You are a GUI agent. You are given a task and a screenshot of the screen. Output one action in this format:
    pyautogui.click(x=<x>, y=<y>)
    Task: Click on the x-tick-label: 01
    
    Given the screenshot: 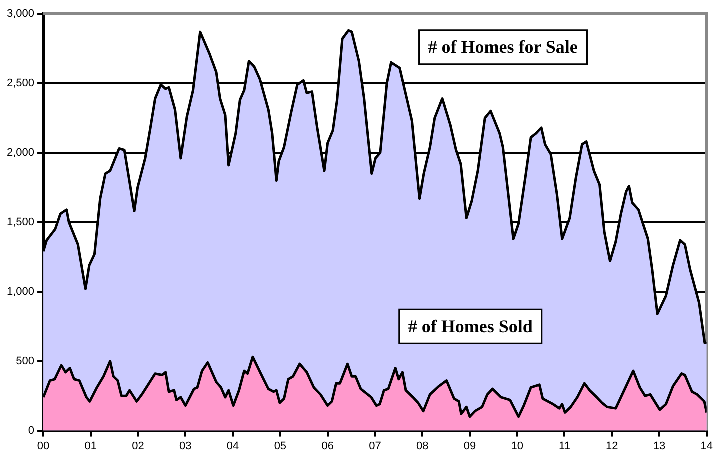 What is the action you would take?
    pyautogui.click(x=91, y=446)
    